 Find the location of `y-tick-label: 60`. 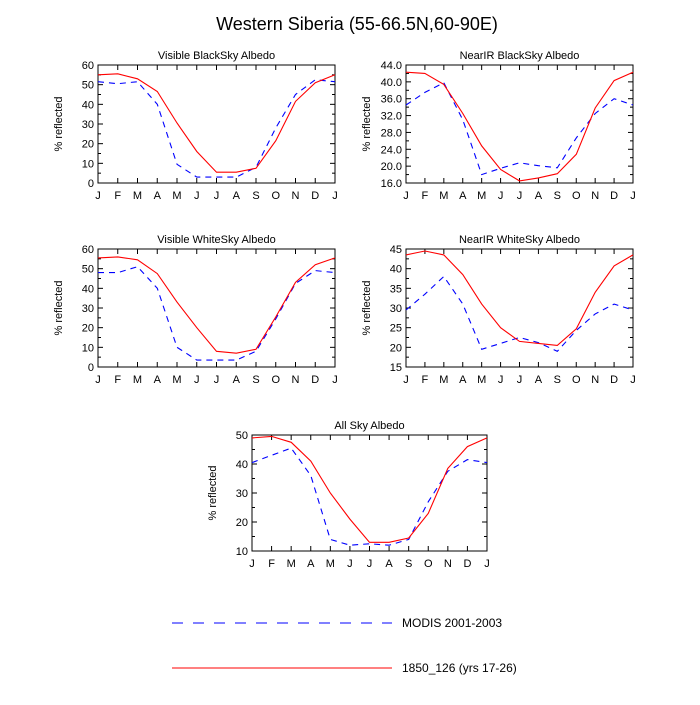

y-tick-label: 60 is located at coordinates (88, 66).